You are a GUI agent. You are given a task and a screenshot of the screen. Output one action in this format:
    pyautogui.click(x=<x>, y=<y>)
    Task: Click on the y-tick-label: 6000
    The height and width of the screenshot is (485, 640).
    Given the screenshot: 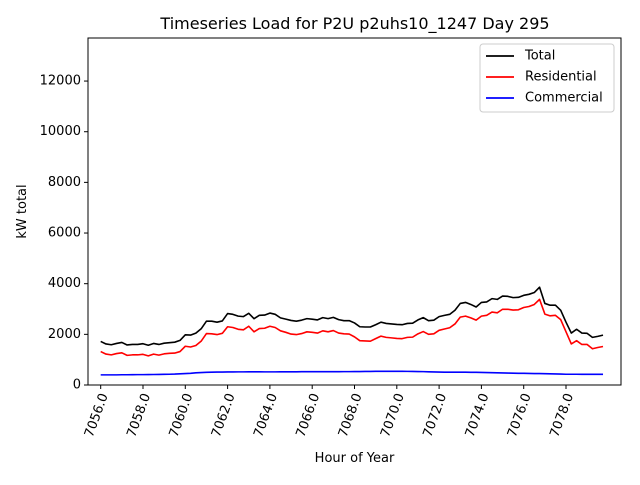 What is the action you would take?
    pyautogui.click(x=64, y=233)
    